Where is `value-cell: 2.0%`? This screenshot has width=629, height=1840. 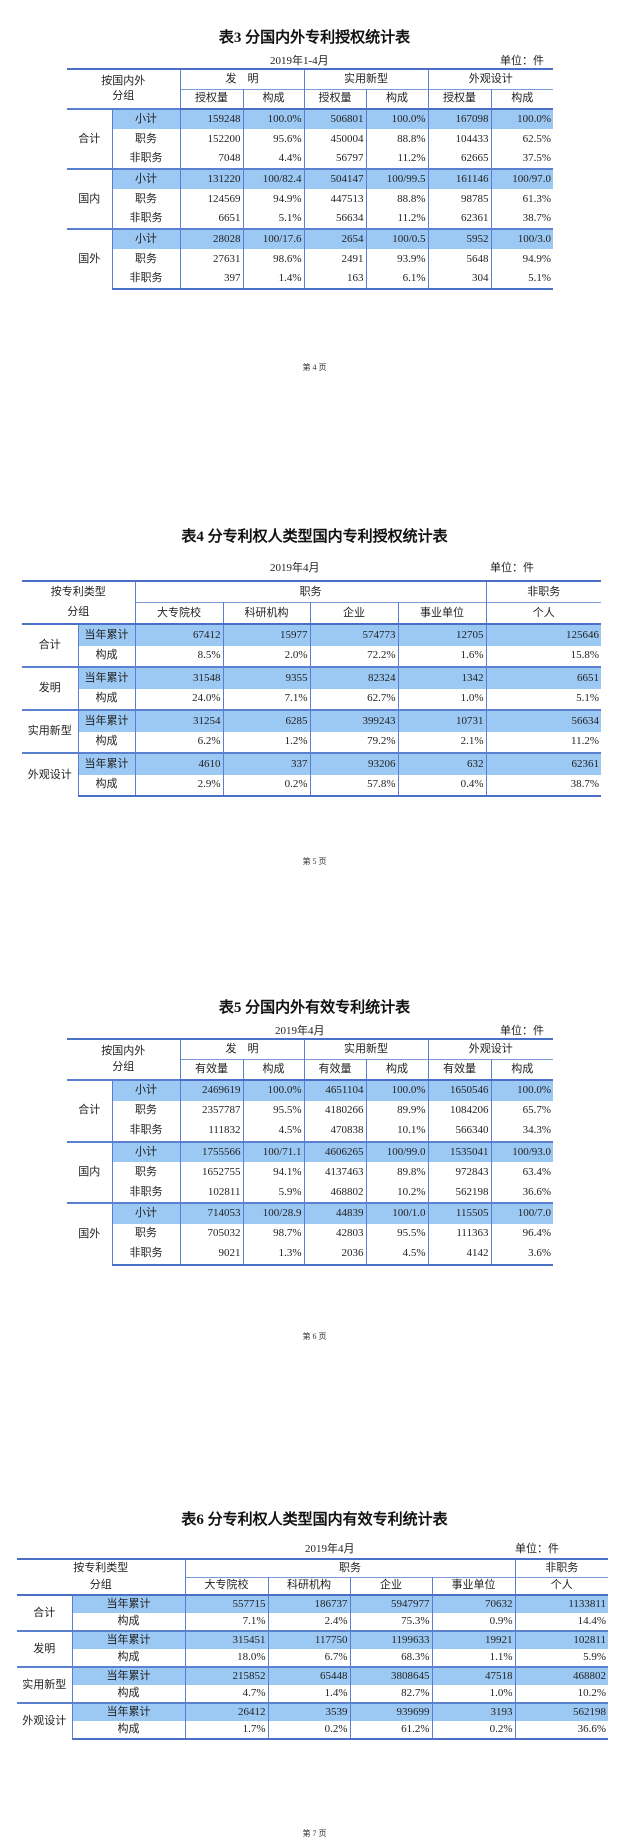
value-cell: 2.0% is located at coordinates (266, 656).